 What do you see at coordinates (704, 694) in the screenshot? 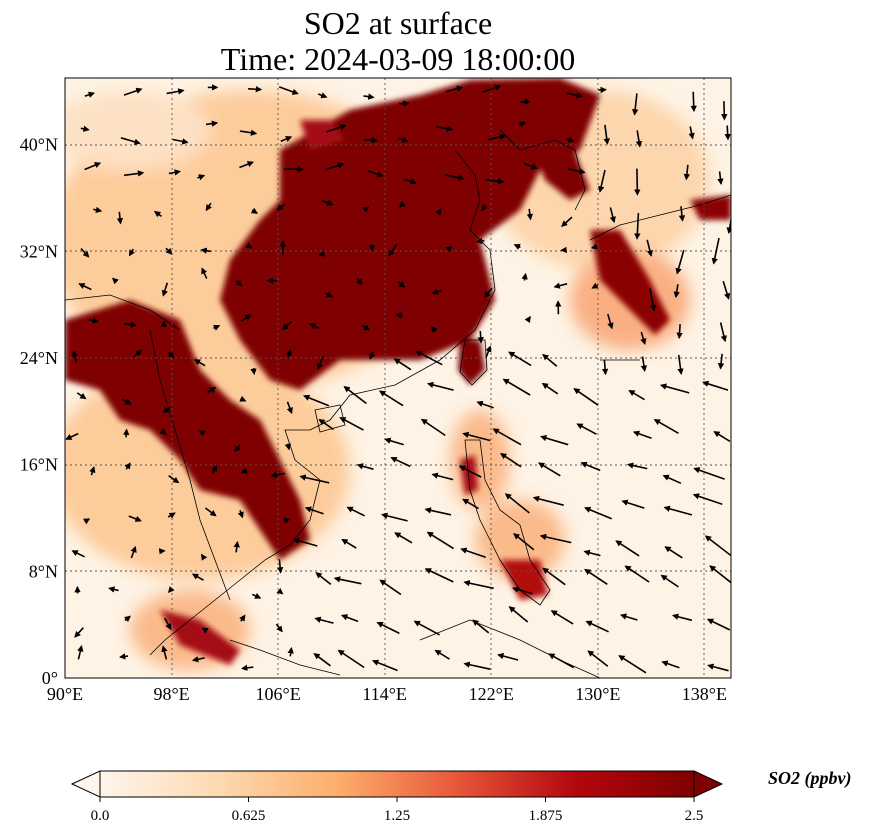
I see `lon-tick-label: 138°E` at bounding box center [704, 694].